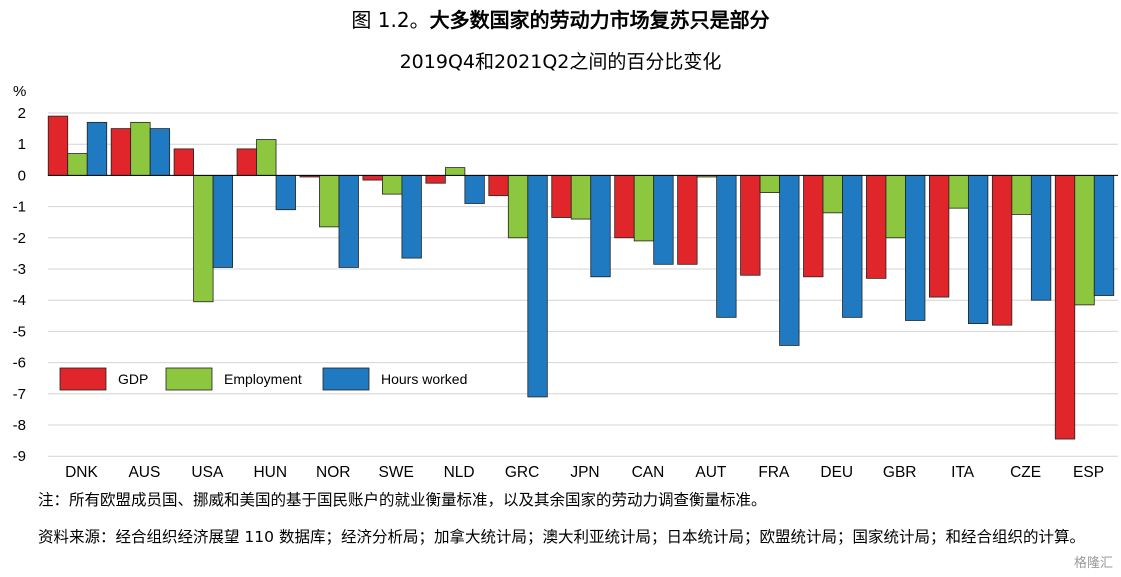 This screenshot has width=1121, height=577. What do you see at coordinates (19, 91) in the screenshot?
I see `y-axis-unit-label: %` at bounding box center [19, 91].